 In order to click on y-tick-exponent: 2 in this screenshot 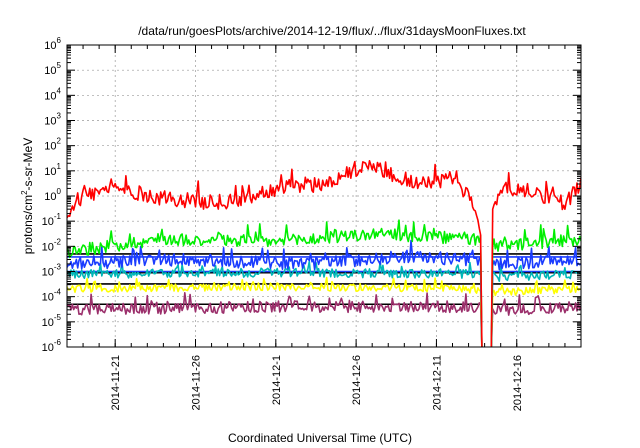, I will do `click(59, 141)`.